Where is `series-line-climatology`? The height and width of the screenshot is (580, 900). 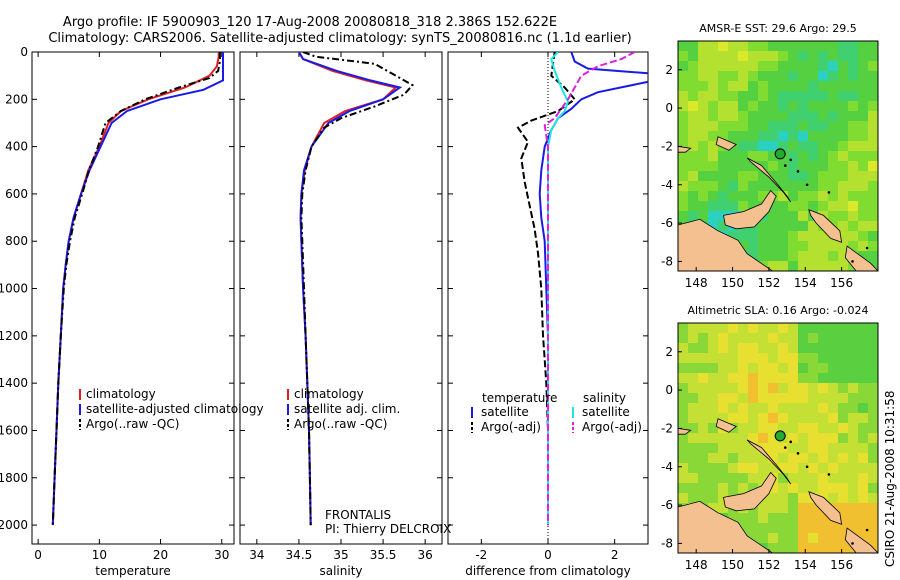
series-line-climatology is located at coordinates (348, 289).